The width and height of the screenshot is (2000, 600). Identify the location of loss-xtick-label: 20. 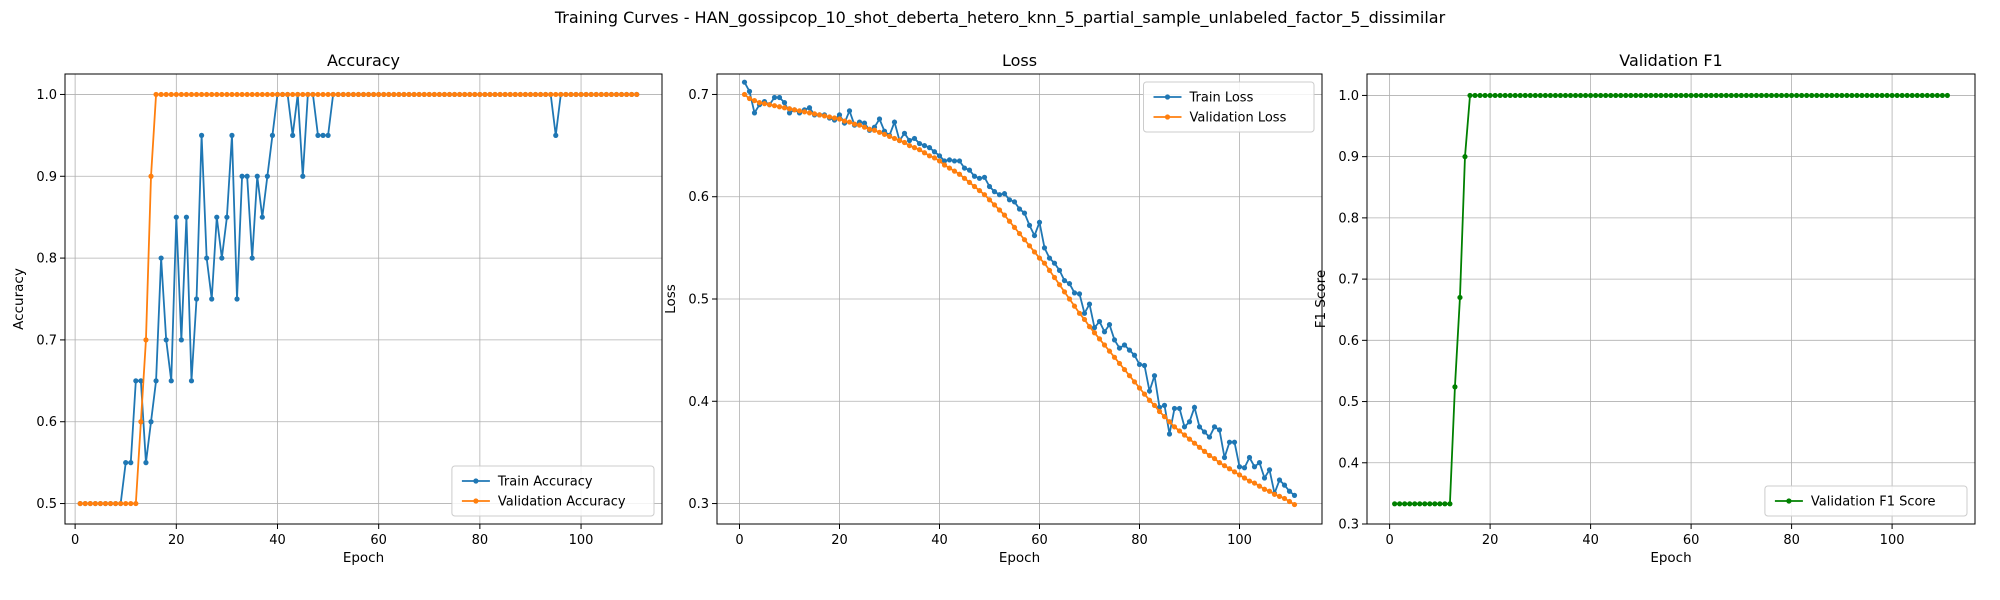
(839, 540).